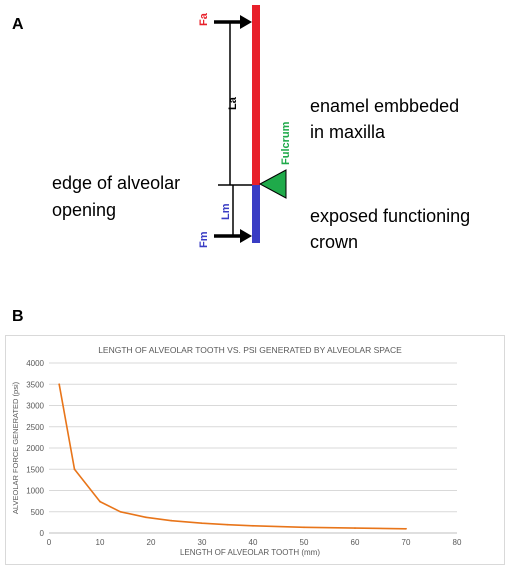 This screenshot has width=512, height=570. I want to click on y-tick-label: 3000, so click(35, 406).